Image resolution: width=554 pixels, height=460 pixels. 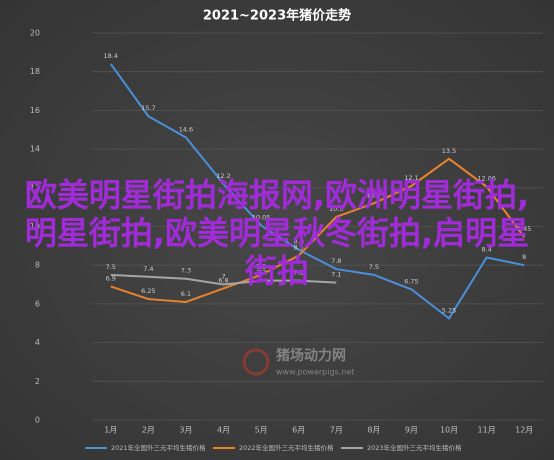 What do you see at coordinates (524, 229) in the screenshot?
I see `data-label: 9.45` at bounding box center [524, 229].